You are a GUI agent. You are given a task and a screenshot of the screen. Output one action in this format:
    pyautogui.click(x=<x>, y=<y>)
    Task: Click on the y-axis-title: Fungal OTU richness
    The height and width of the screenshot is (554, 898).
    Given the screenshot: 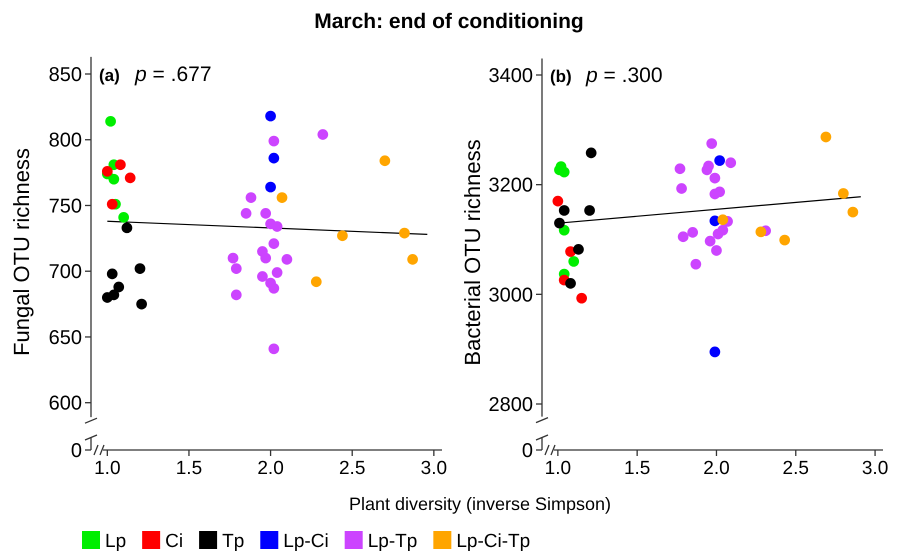 What is the action you would take?
    pyautogui.click(x=21, y=252)
    